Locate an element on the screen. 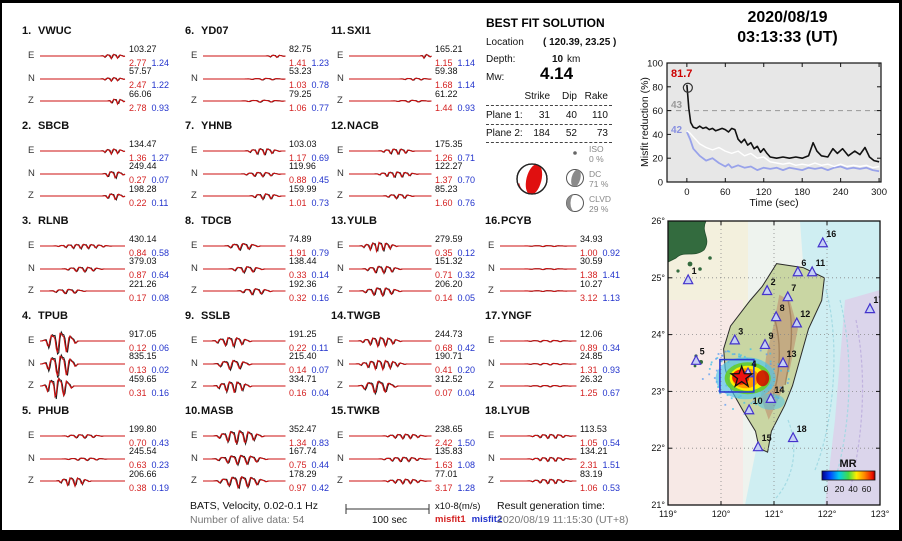  station-number: 13. is located at coordinates (339, 221).